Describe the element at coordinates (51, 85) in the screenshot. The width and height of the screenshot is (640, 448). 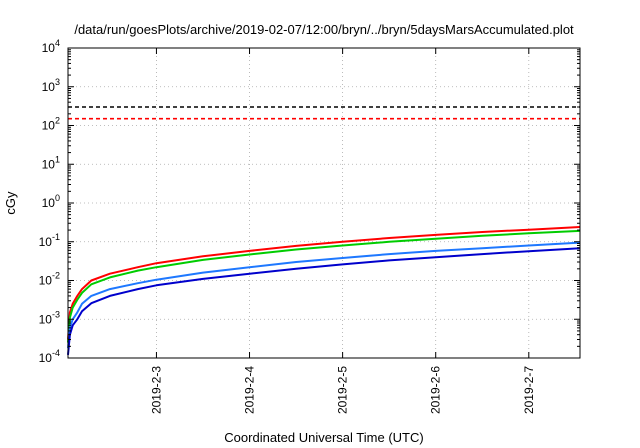
I see `y-tick-label: 10³` at that location.